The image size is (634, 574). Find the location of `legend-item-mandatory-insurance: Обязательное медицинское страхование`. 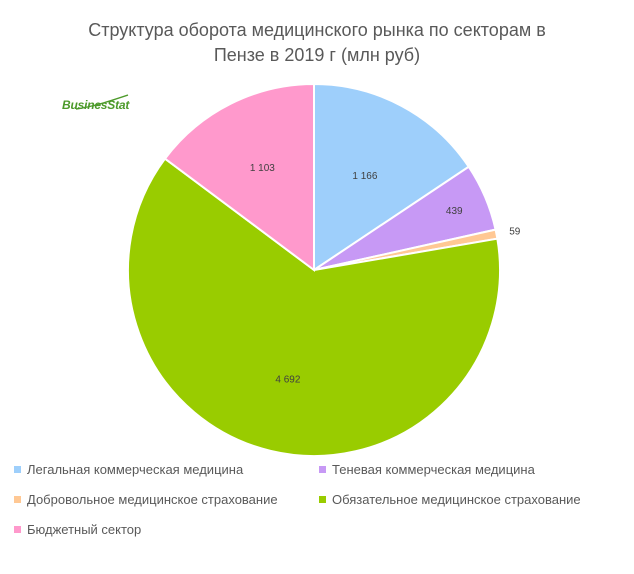

legend-item-mandatory-insurance: Обязательное медицинское страхование is located at coordinates (450, 500).